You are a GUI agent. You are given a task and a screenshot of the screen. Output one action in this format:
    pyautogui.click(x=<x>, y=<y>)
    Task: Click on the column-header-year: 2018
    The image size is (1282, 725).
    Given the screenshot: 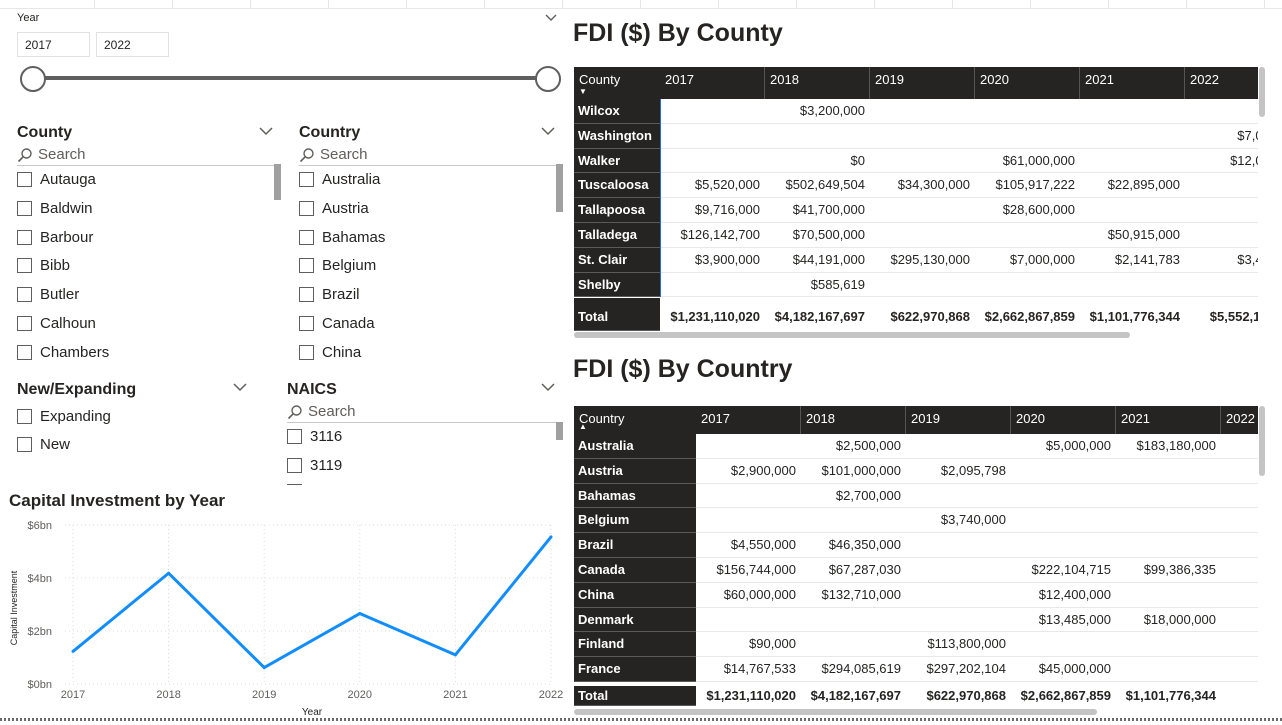 What is the action you would take?
    pyautogui.click(x=853, y=420)
    